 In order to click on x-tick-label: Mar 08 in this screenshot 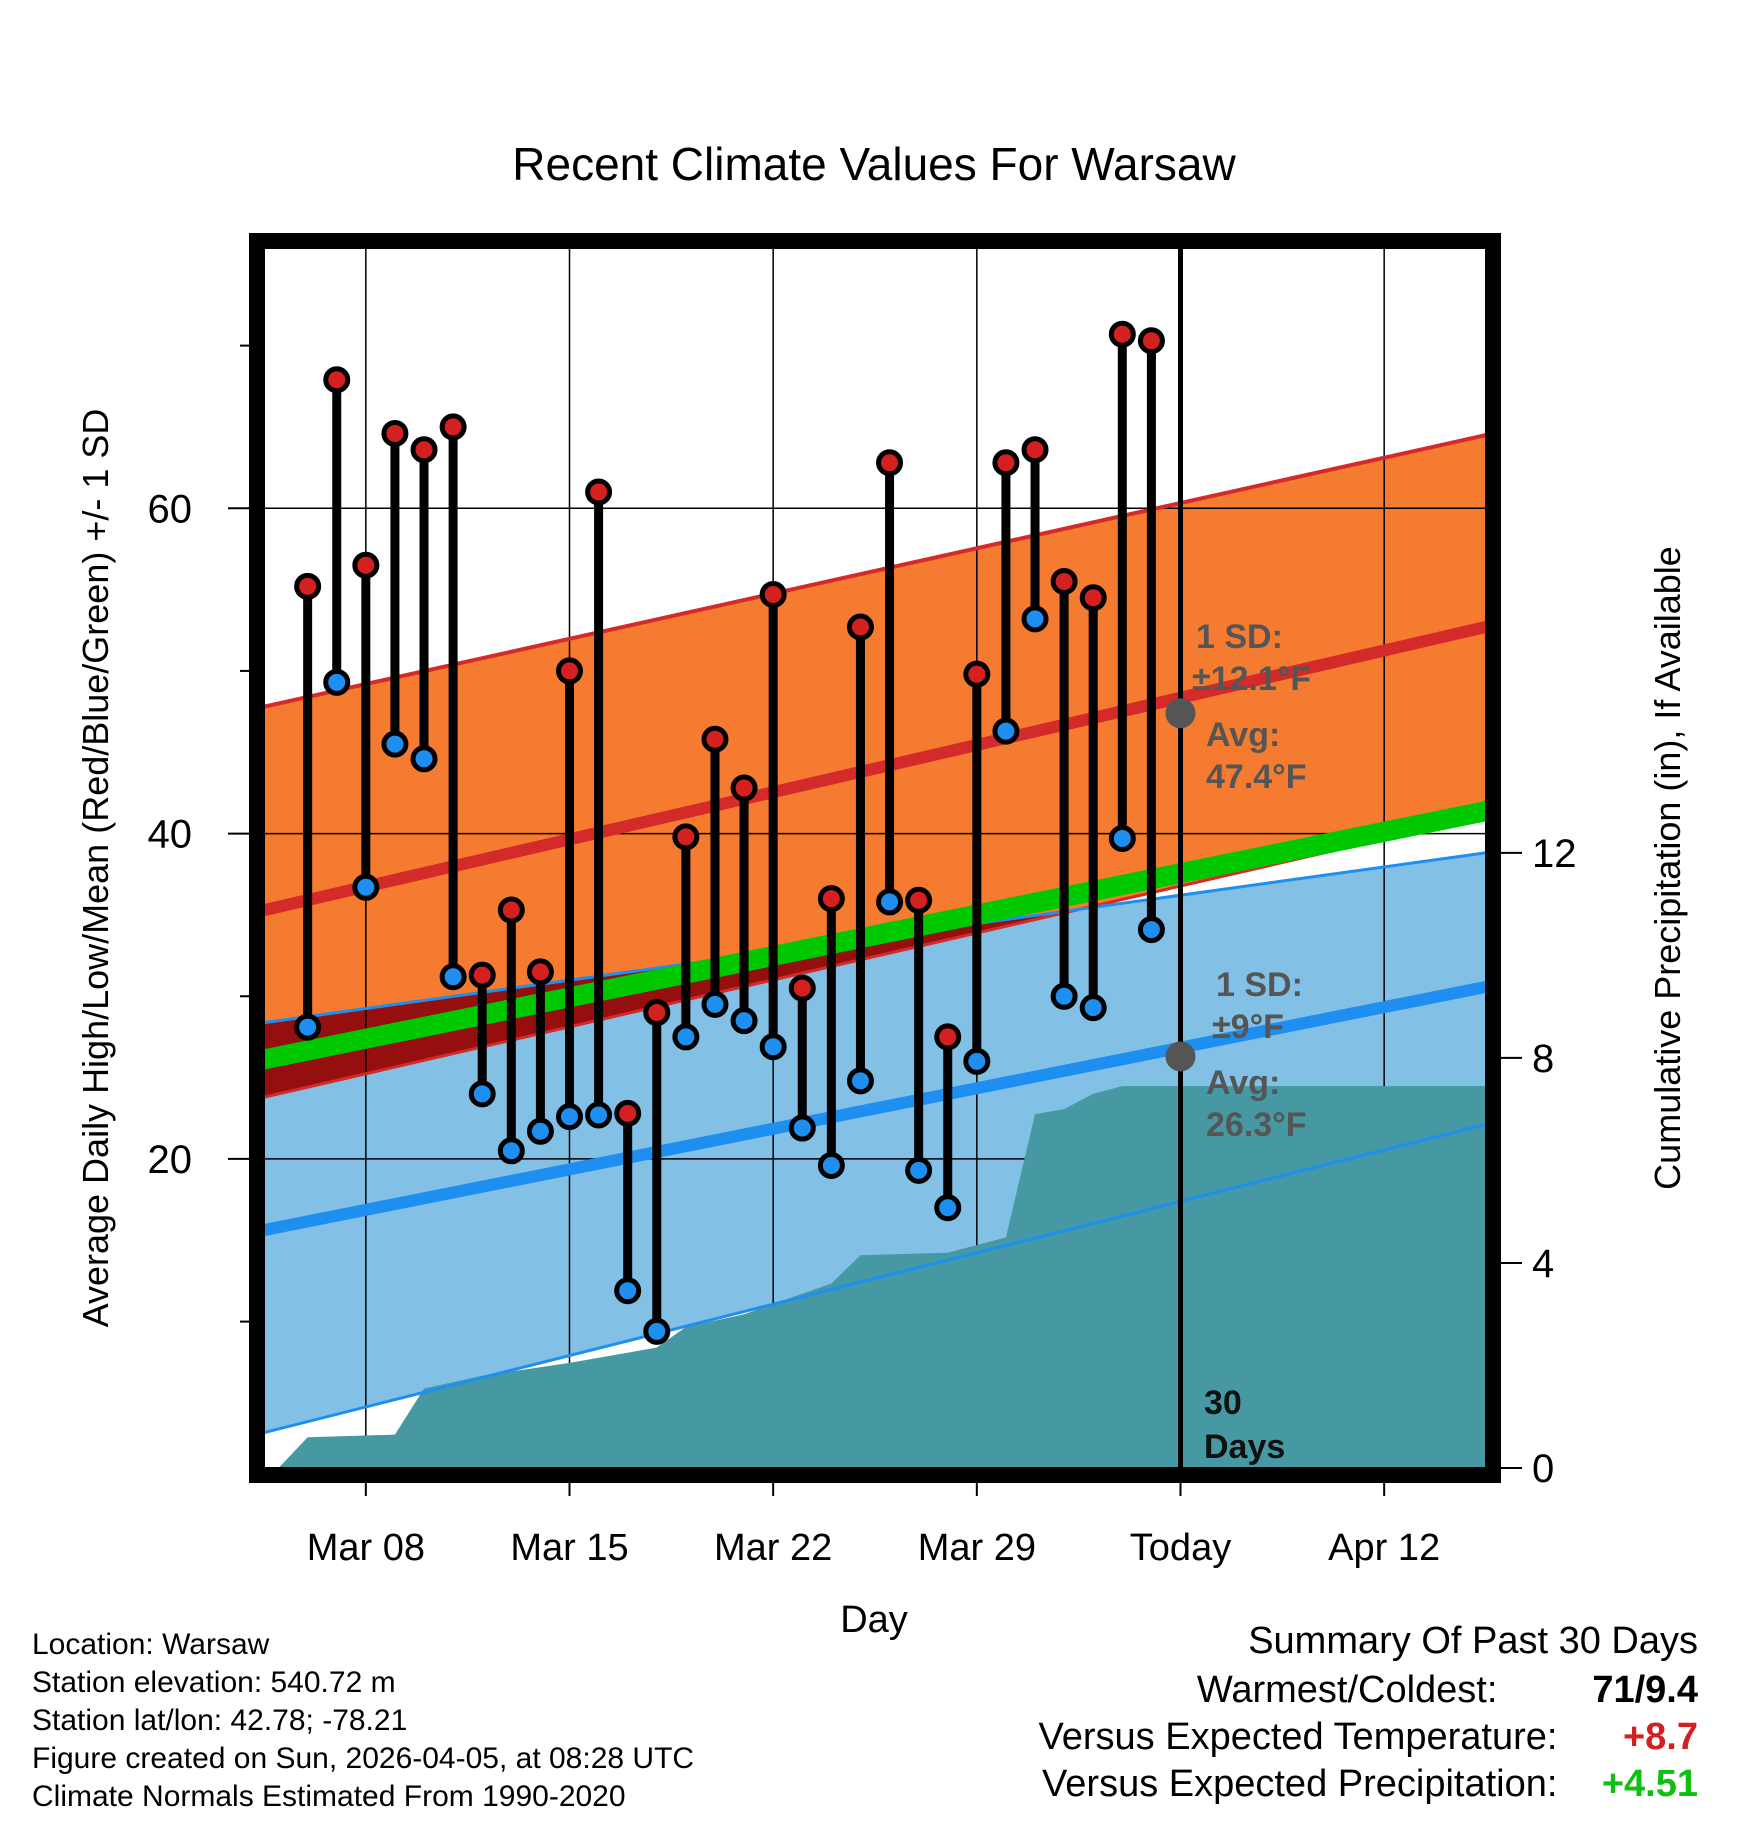, I will do `click(366, 1548)`.